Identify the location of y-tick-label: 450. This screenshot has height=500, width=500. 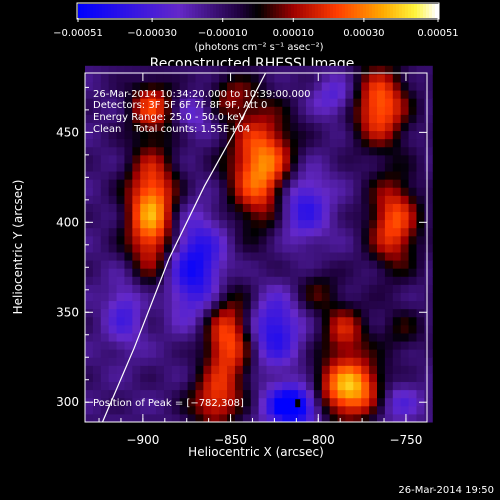
(67, 132).